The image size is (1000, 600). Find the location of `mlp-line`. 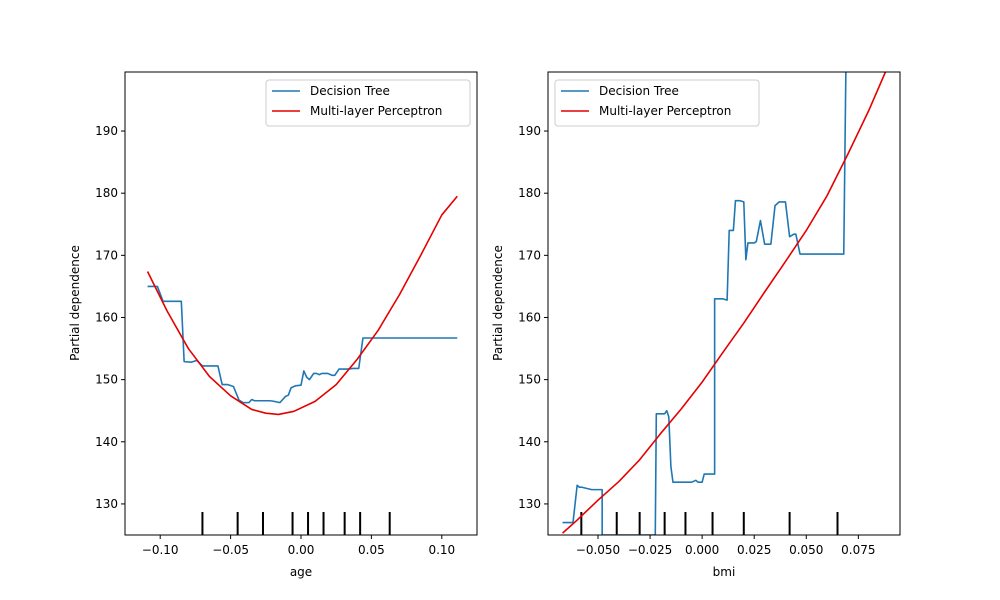

mlp-line is located at coordinates (302, 305).